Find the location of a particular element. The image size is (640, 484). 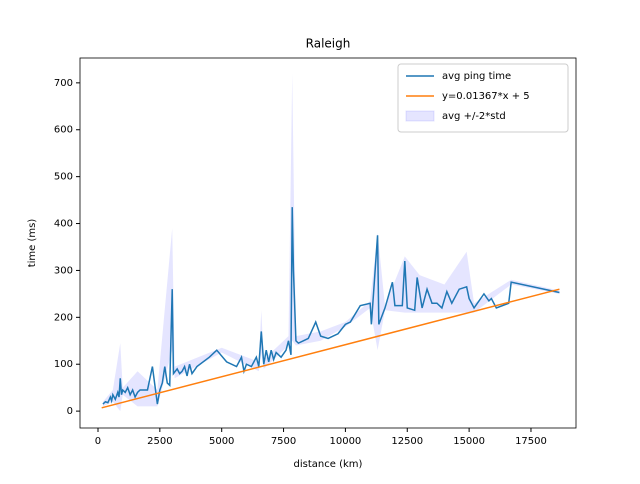

y-tick-label: 300 is located at coordinates (63, 270).